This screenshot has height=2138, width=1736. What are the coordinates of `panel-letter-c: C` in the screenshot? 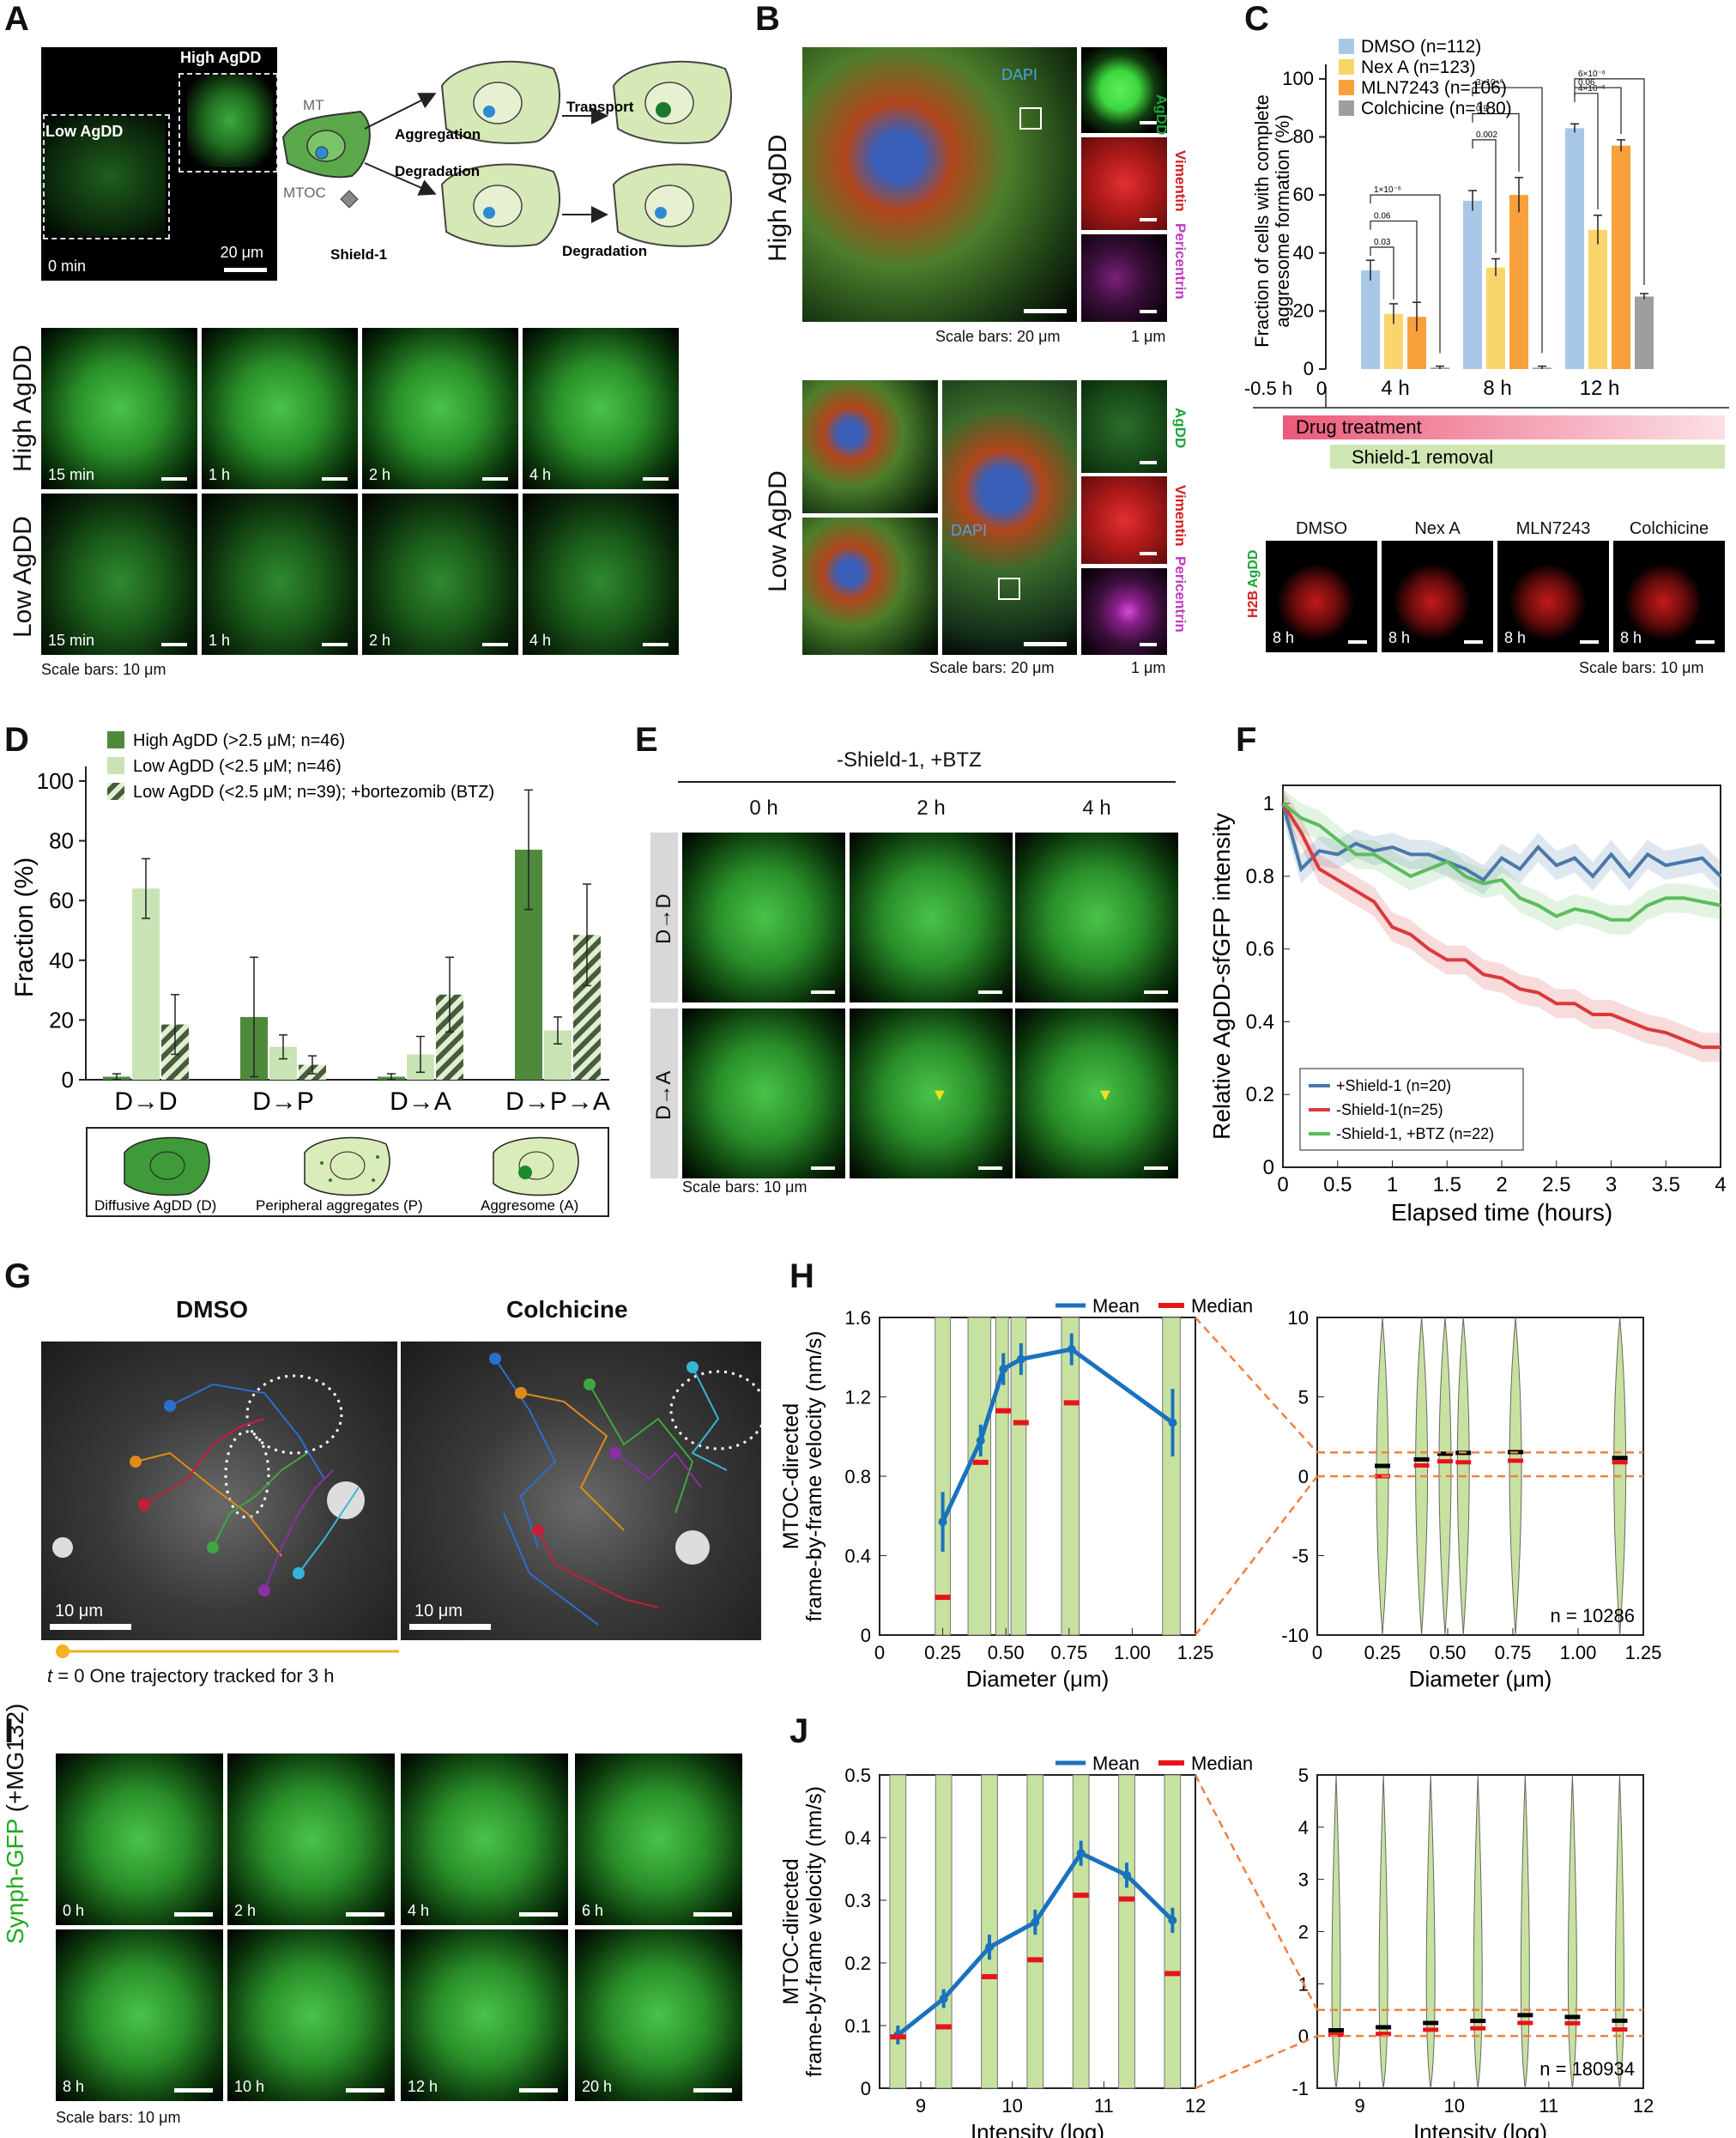 It's located at (1256, 19).